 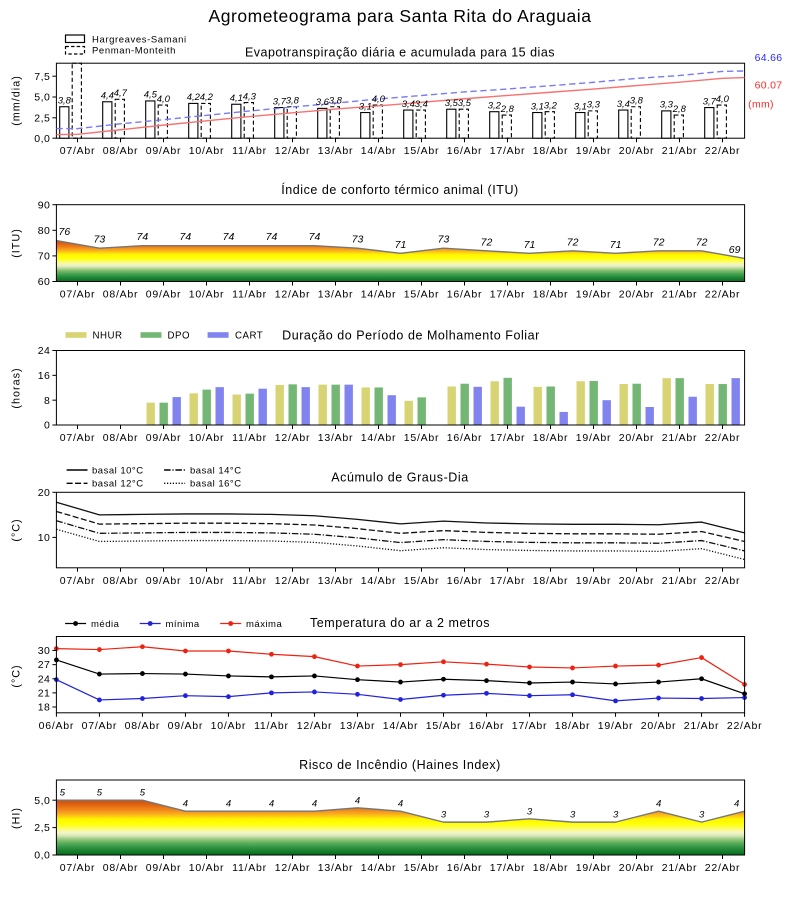 What do you see at coordinates (118, 484) in the screenshot?
I see `svg-text: basal 12°C` at bounding box center [118, 484].